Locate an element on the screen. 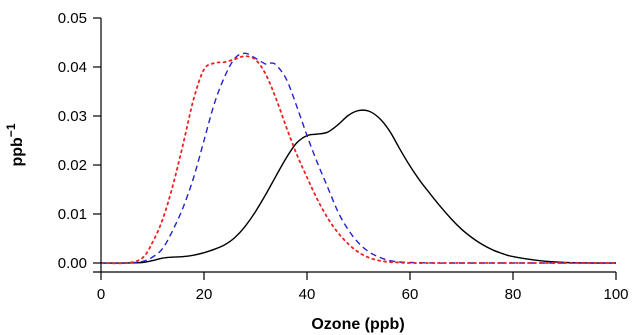  y-axis-title-superscript: −1 is located at coordinates (11, 130).